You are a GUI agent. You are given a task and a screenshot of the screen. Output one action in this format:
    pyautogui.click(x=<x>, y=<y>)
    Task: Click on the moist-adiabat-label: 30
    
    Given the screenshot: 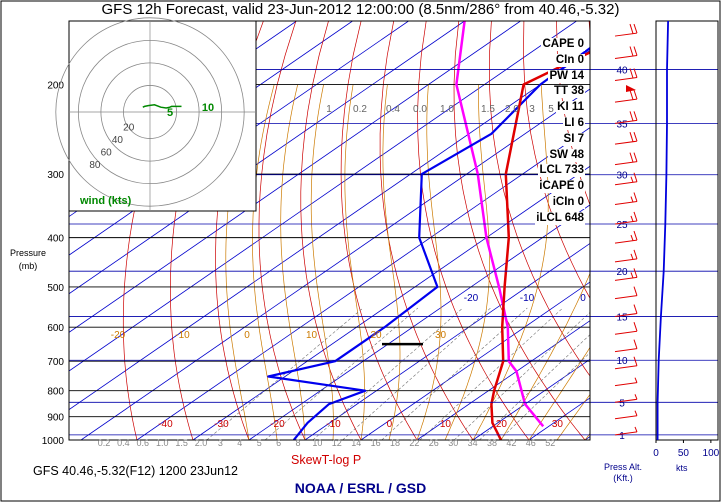 What is the action you would take?
    pyautogui.click(x=441, y=335)
    